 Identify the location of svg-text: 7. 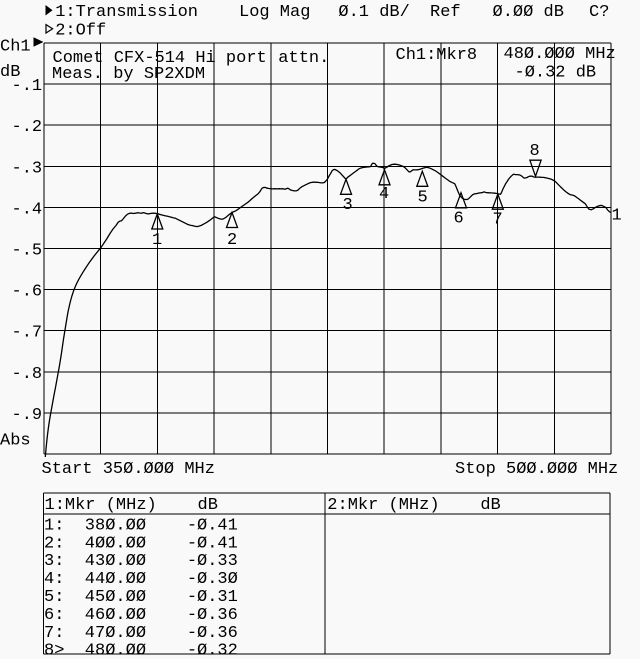
(498, 220).